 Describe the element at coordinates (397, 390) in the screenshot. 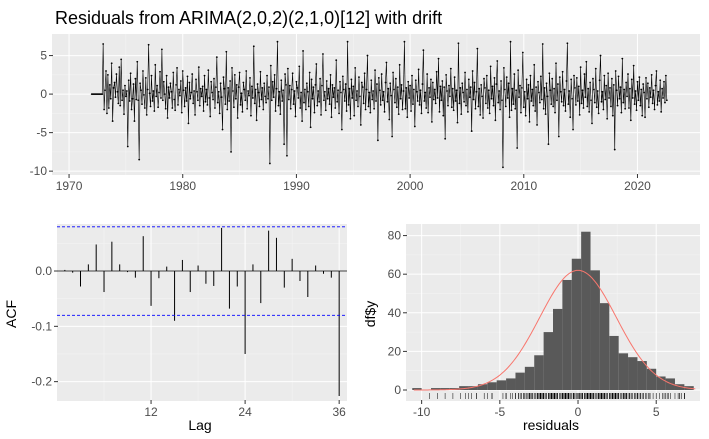

I see `histogram-y-tick-label: 0` at that location.